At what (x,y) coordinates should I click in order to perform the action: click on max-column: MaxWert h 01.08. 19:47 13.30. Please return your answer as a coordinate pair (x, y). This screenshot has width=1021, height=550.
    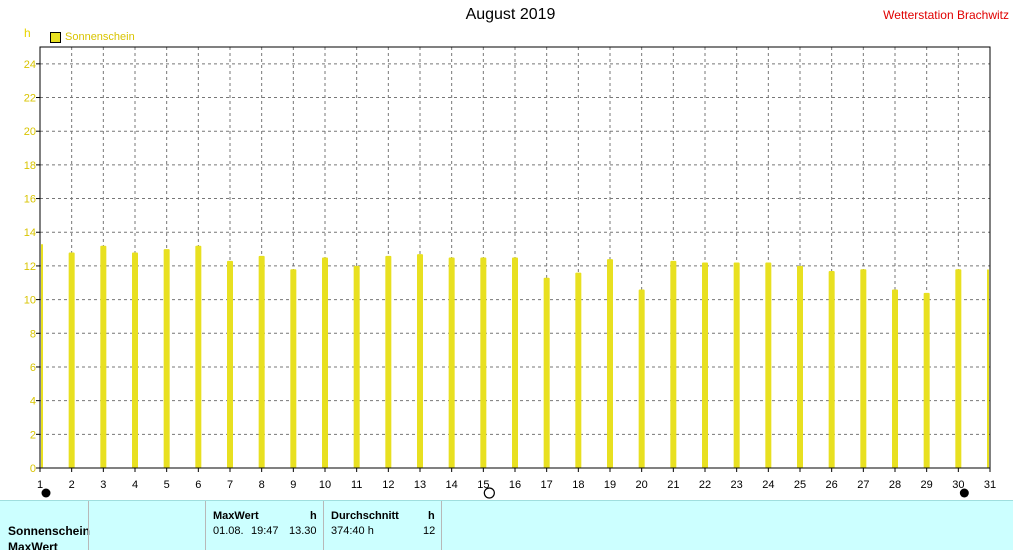
    Looking at the image, I should click on (264, 525).